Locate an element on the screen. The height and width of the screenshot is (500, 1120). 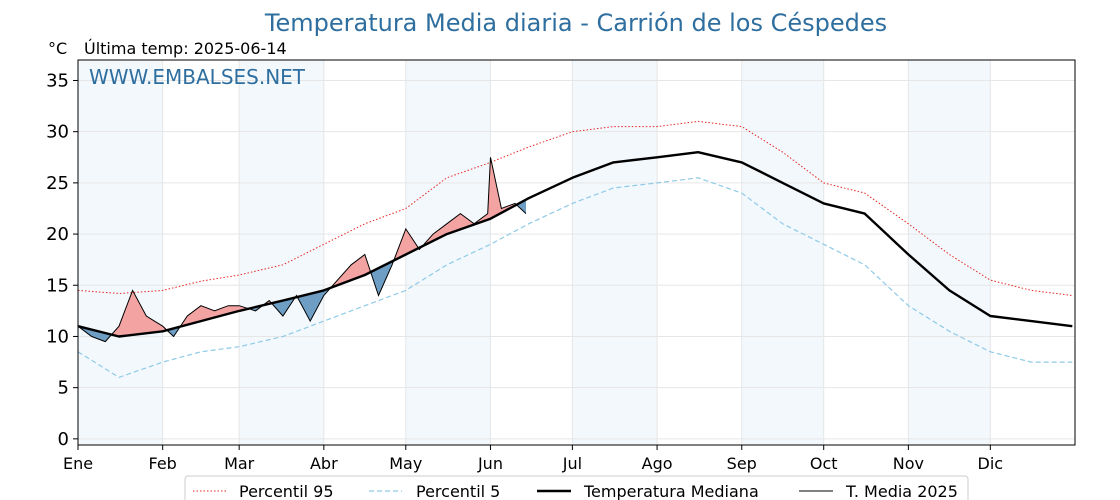
y-tick-label: 30 is located at coordinates (57, 132).